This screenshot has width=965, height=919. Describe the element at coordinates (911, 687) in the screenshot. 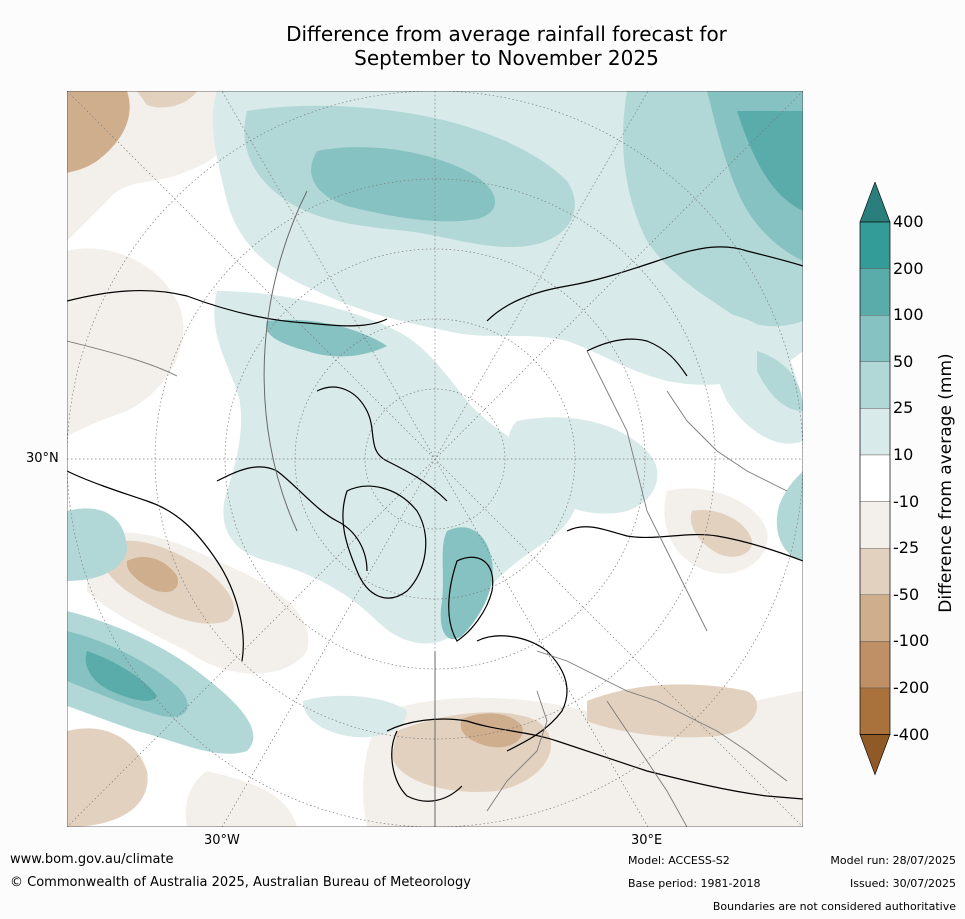

I see `colorbar-tick-label: -200` at that location.